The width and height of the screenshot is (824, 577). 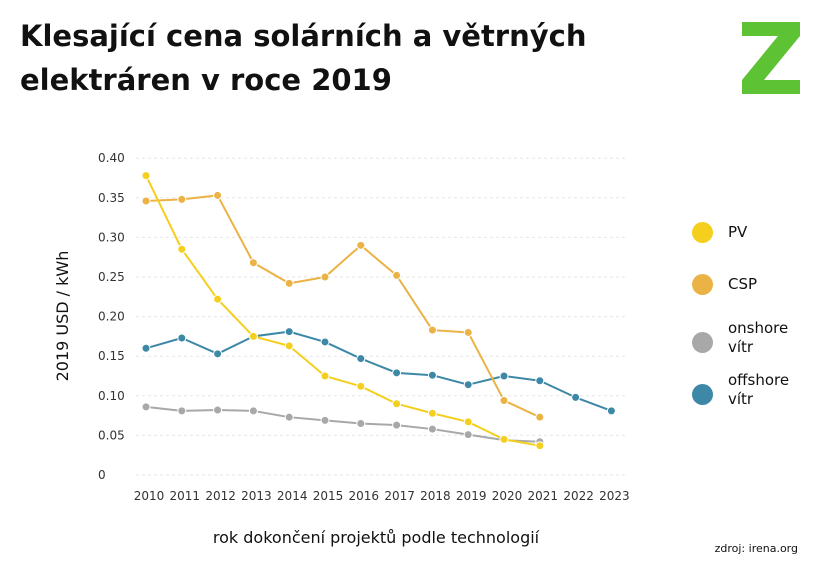 I want to click on y-tick-label: 0.30, so click(x=111, y=237).